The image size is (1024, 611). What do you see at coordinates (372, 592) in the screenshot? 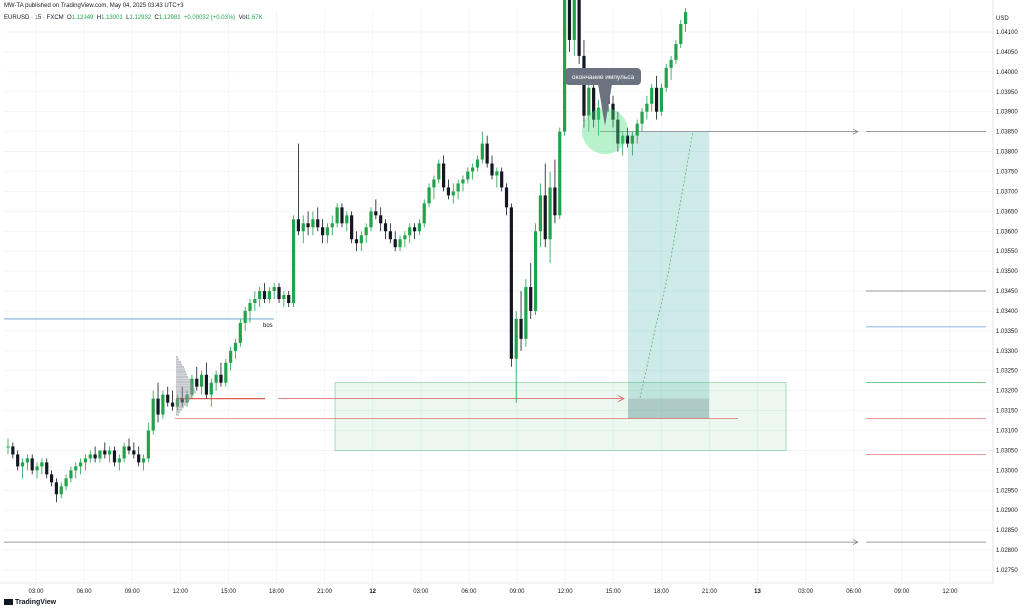
I see `time-tick-label: 12` at bounding box center [372, 592].